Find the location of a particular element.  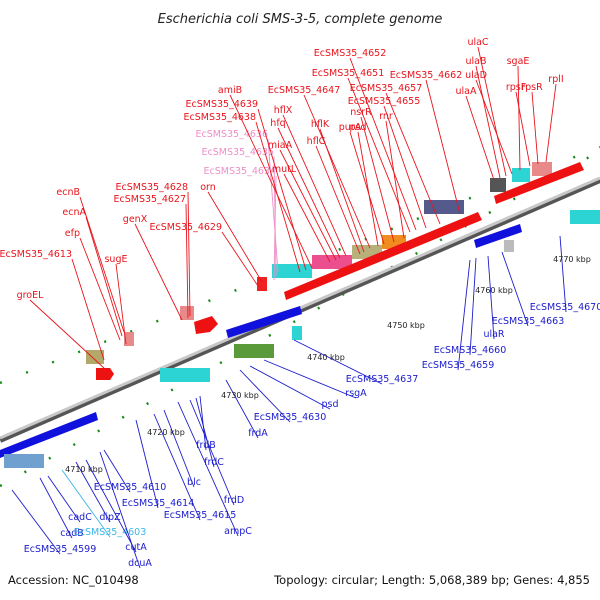

gene-label: efp is located at coordinates (72, 233).